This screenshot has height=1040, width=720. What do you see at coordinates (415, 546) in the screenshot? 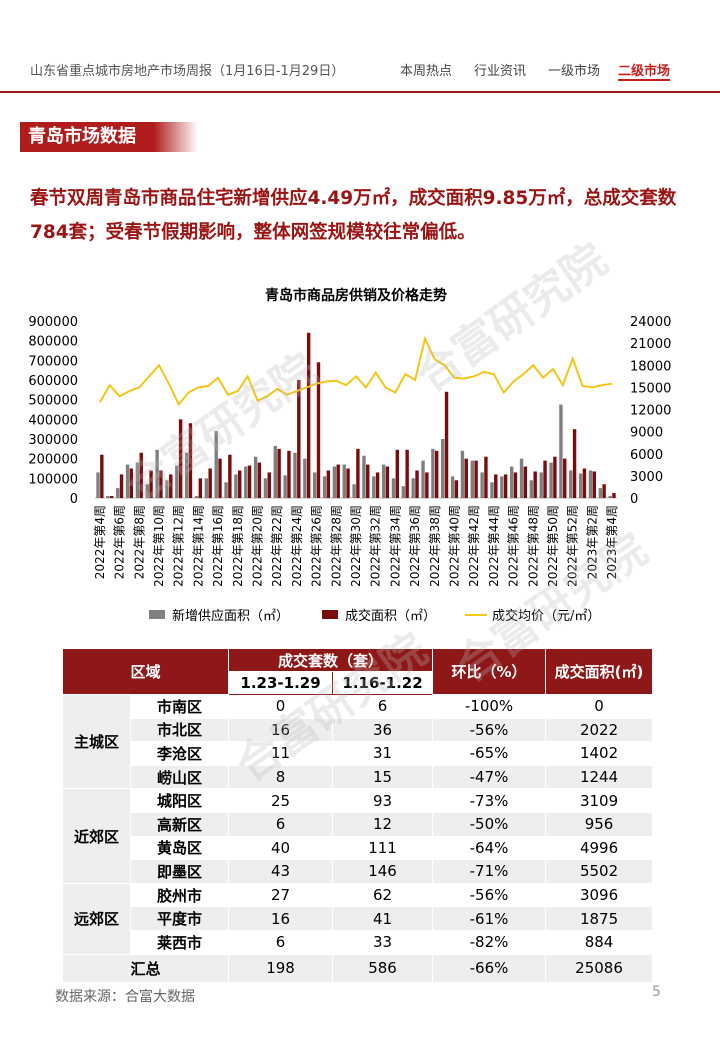
I see `x-tick-label: 2022年第36周` at bounding box center [415, 546].